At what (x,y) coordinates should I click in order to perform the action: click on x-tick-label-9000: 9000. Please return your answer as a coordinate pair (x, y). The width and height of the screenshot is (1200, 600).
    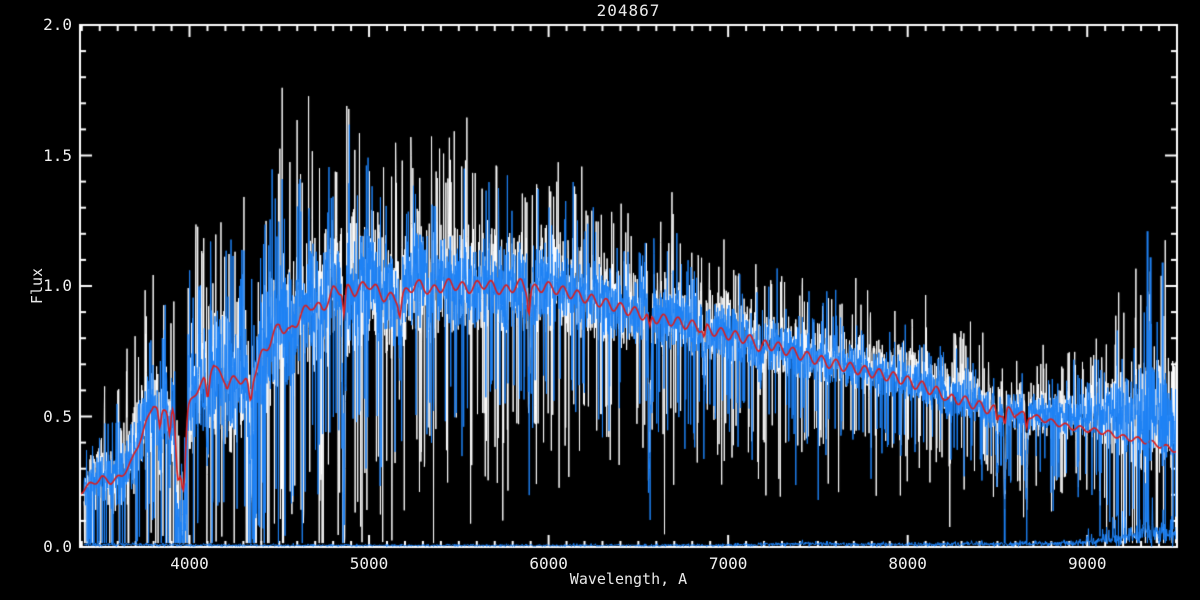
    Looking at the image, I should click on (1087, 563).